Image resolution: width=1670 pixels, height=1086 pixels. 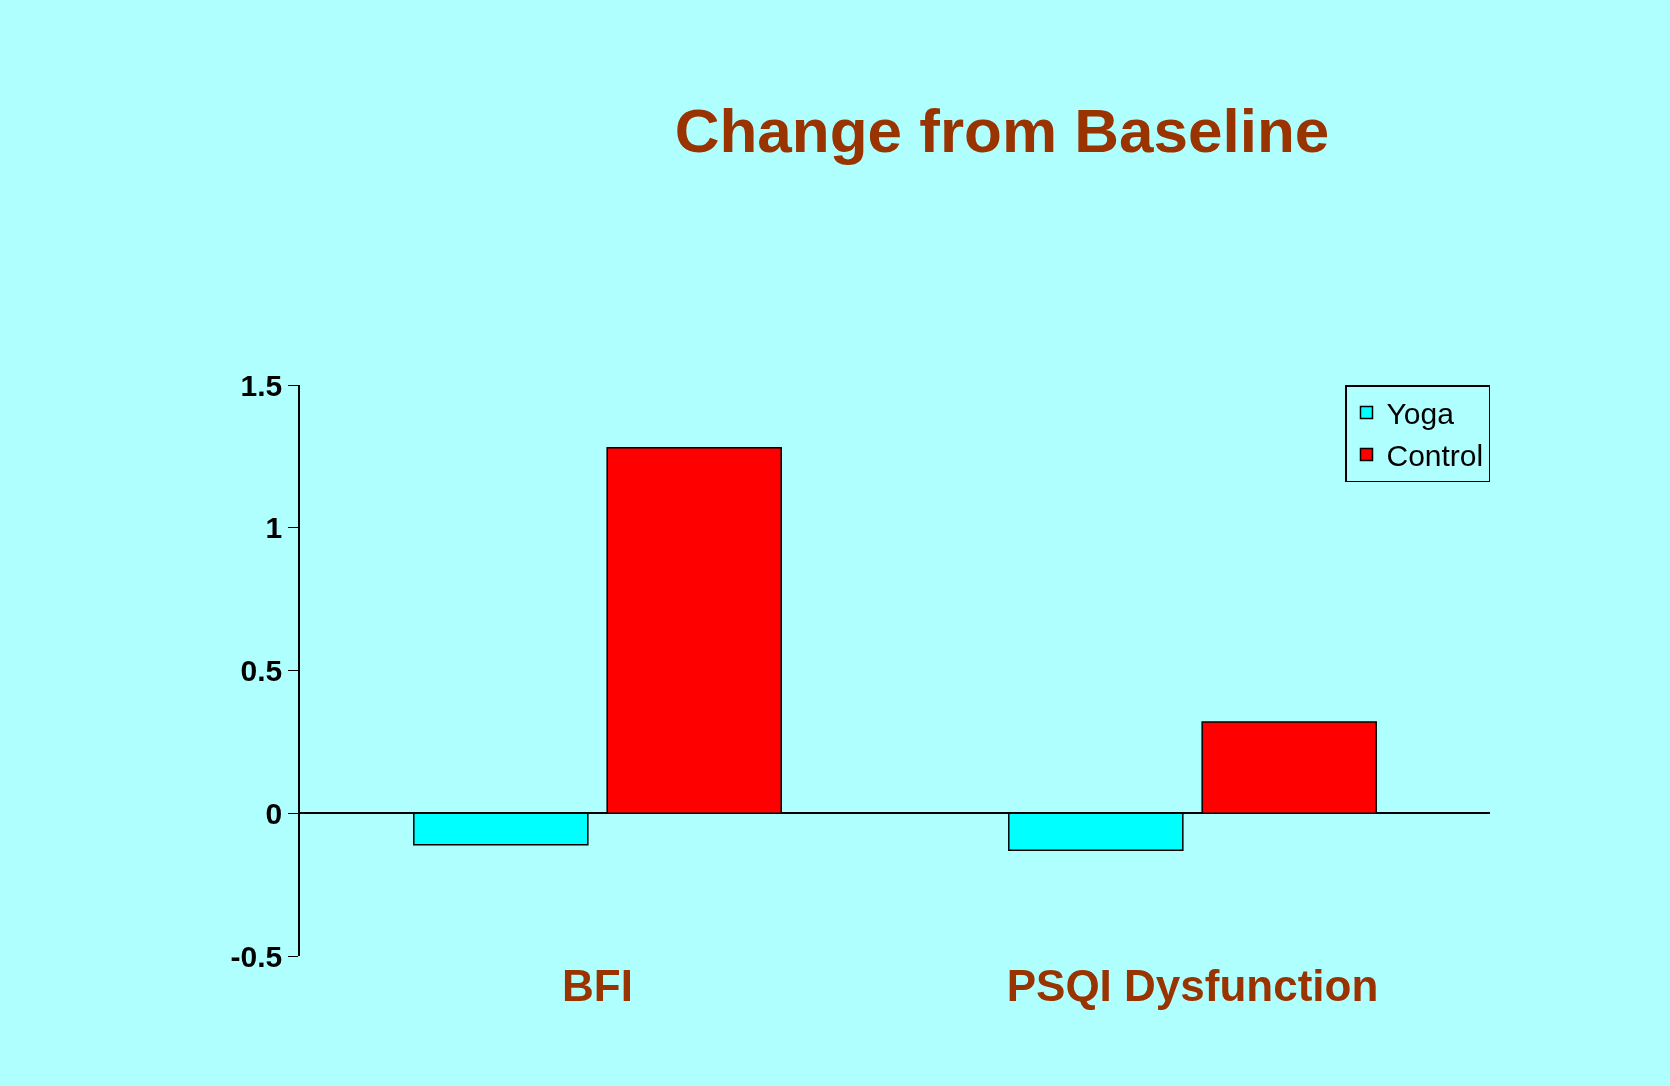 I want to click on x-tick-label: BFI, so click(x=597, y=985).